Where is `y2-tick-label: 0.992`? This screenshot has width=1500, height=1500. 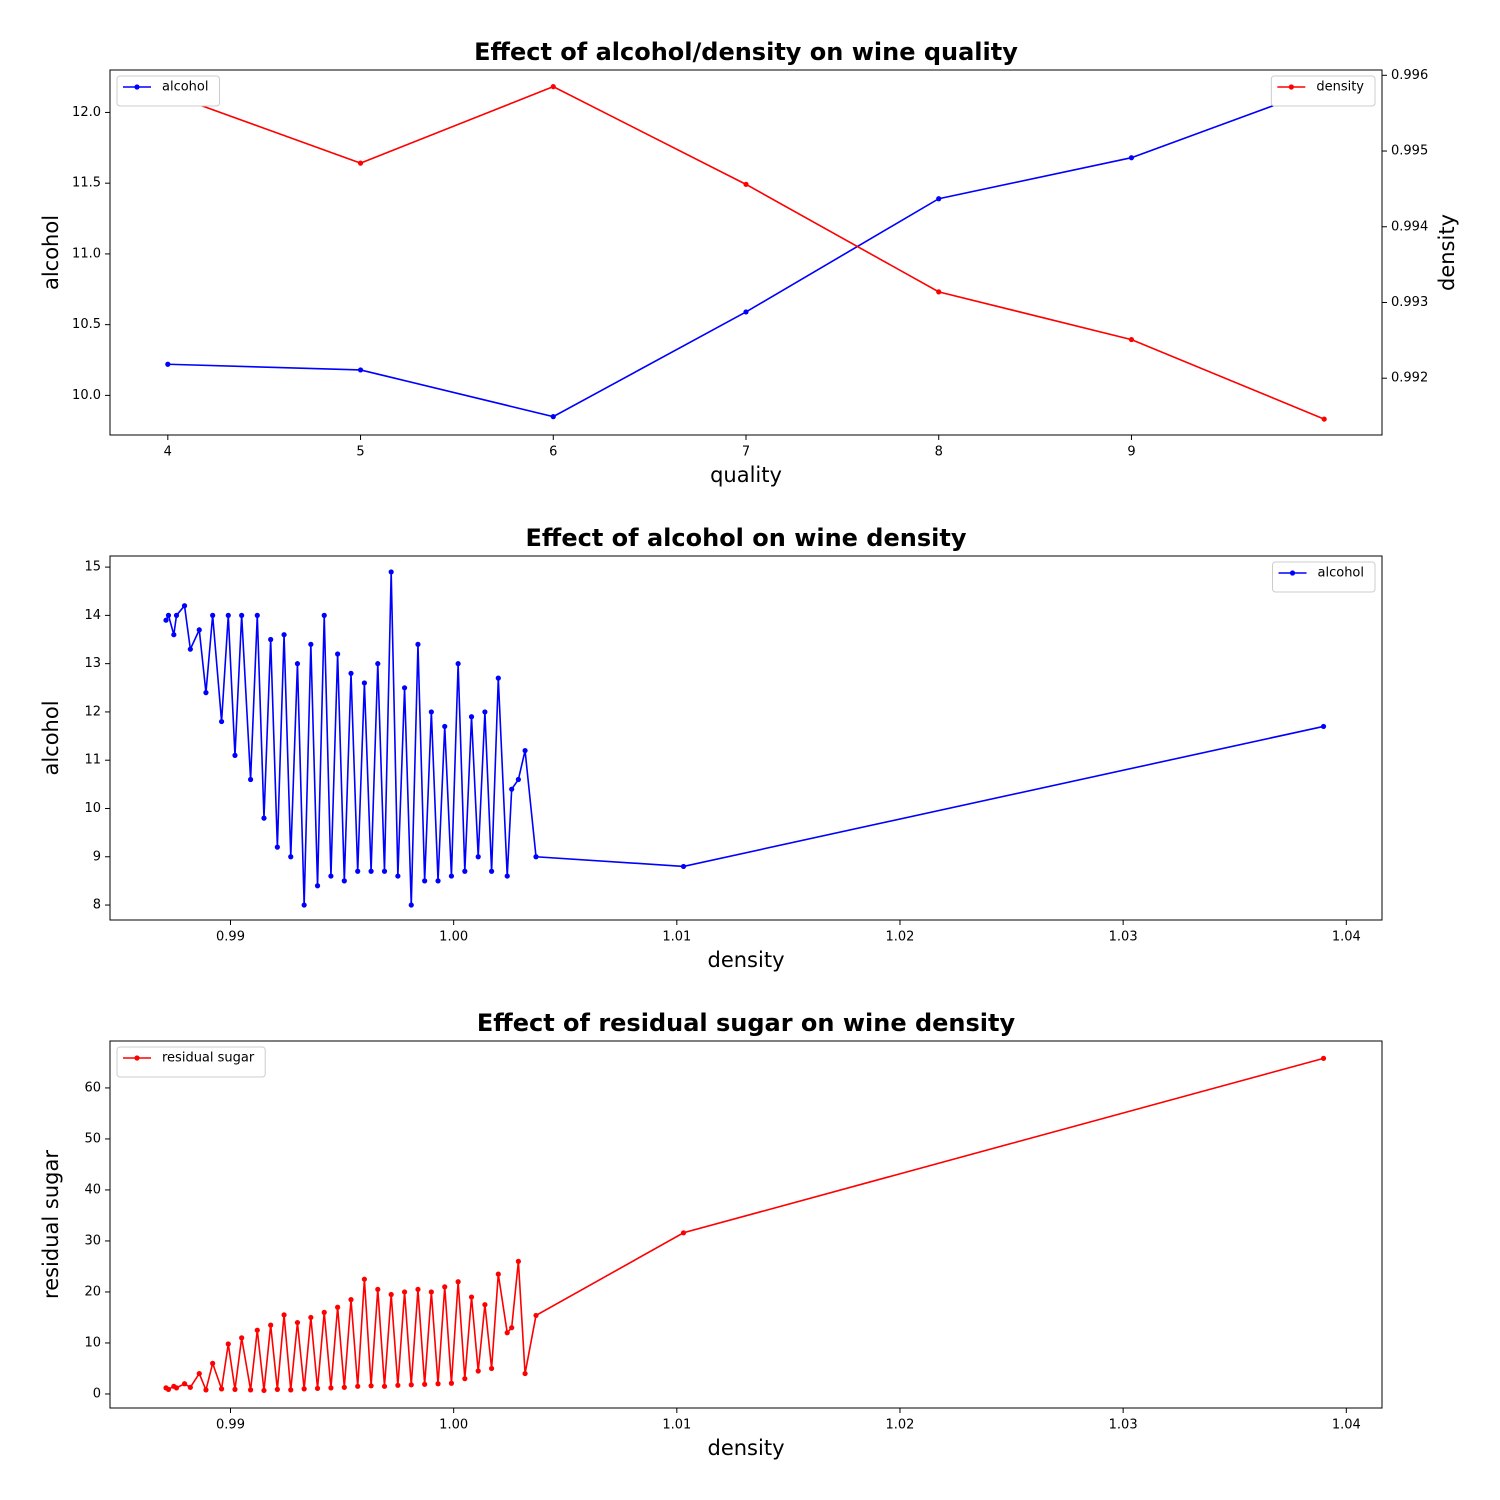
y2-tick-label: 0.992 is located at coordinates (1409, 378).